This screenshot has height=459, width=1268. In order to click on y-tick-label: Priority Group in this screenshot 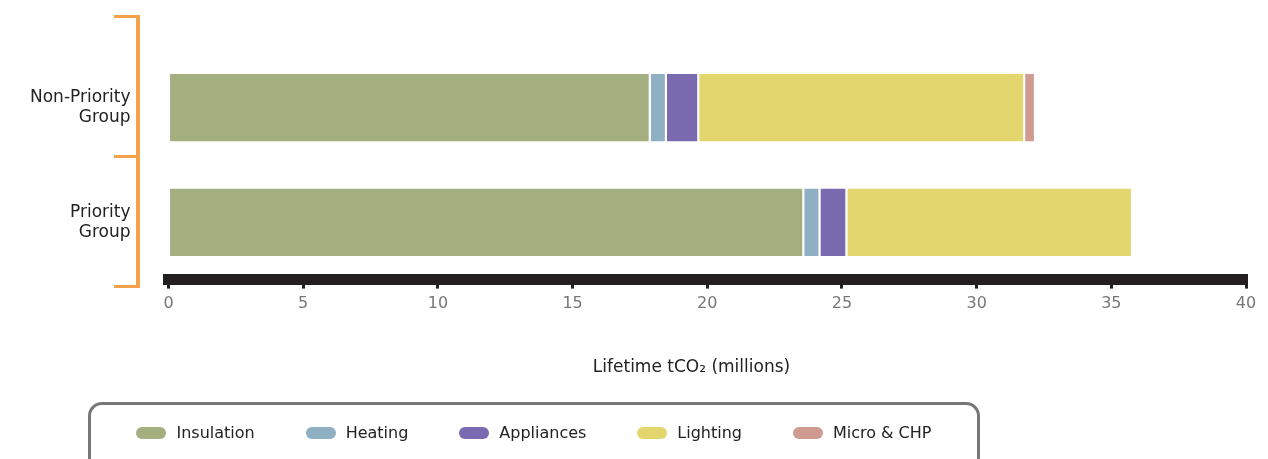, I will do `click(100, 220)`.